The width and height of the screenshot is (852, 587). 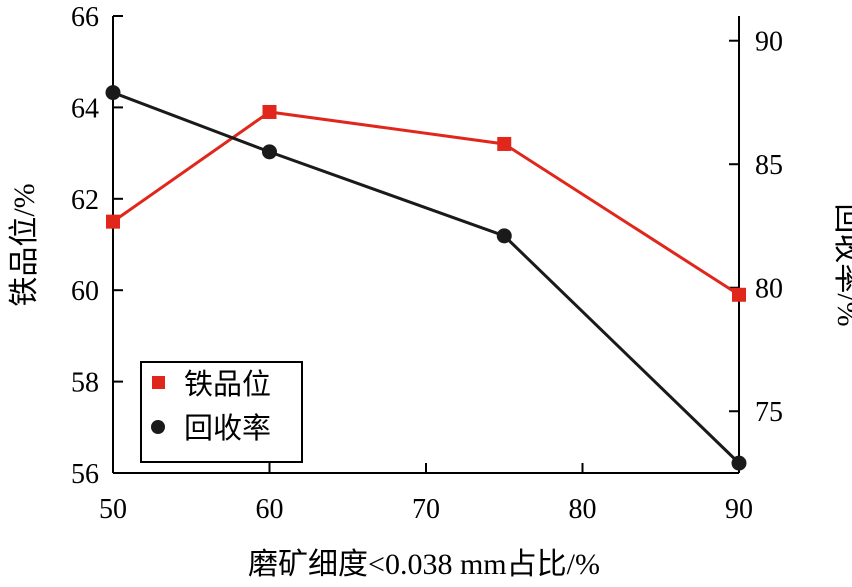 I want to click on legend-box, so click(x=221, y=412).